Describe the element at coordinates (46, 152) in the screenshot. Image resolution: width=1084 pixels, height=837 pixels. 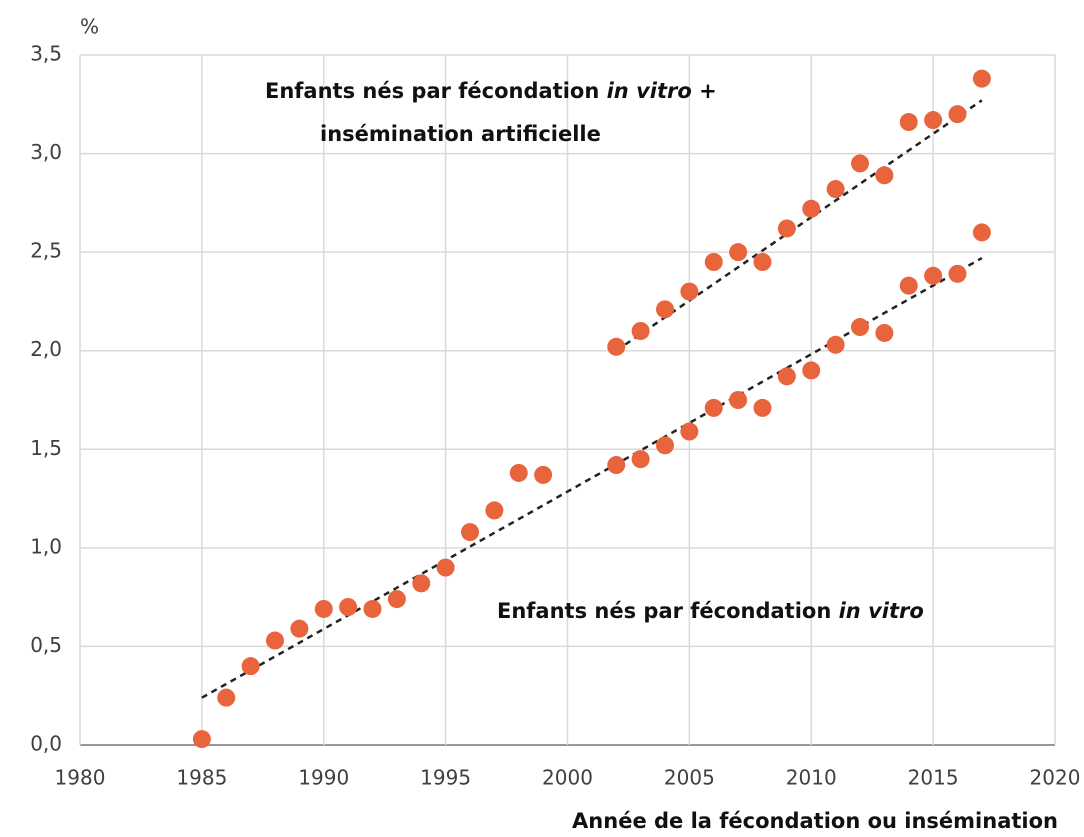
I see `y-tick-label: 3,0` at that location.